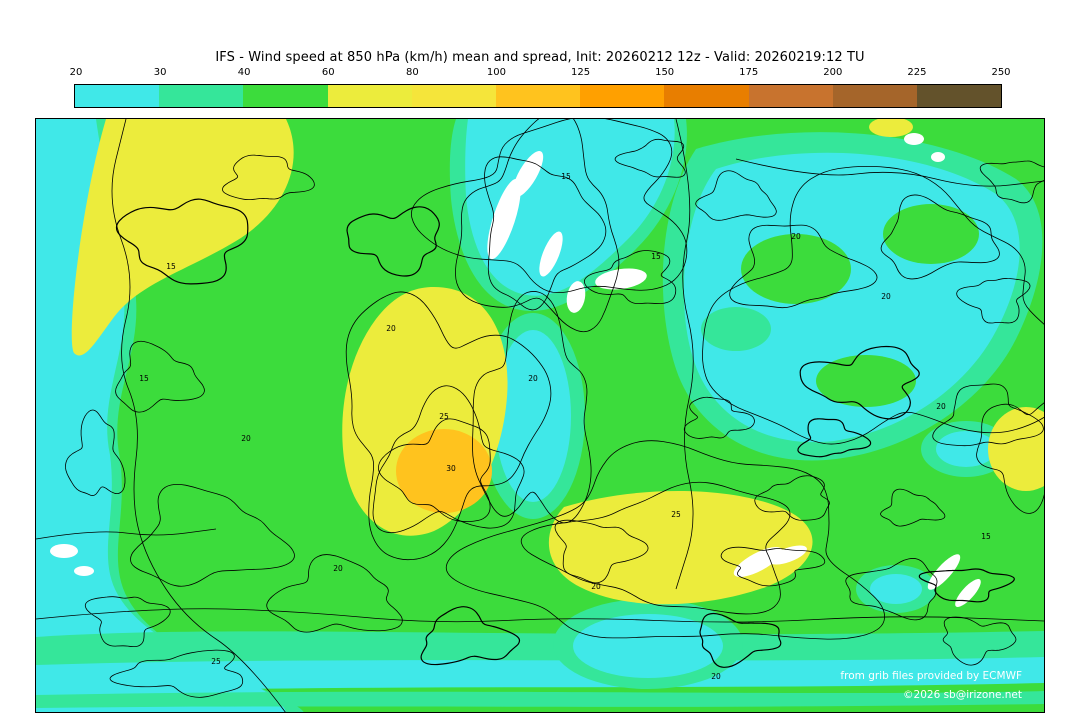  I want to click on map-region-norwegian-cyan, so click(570, 207).